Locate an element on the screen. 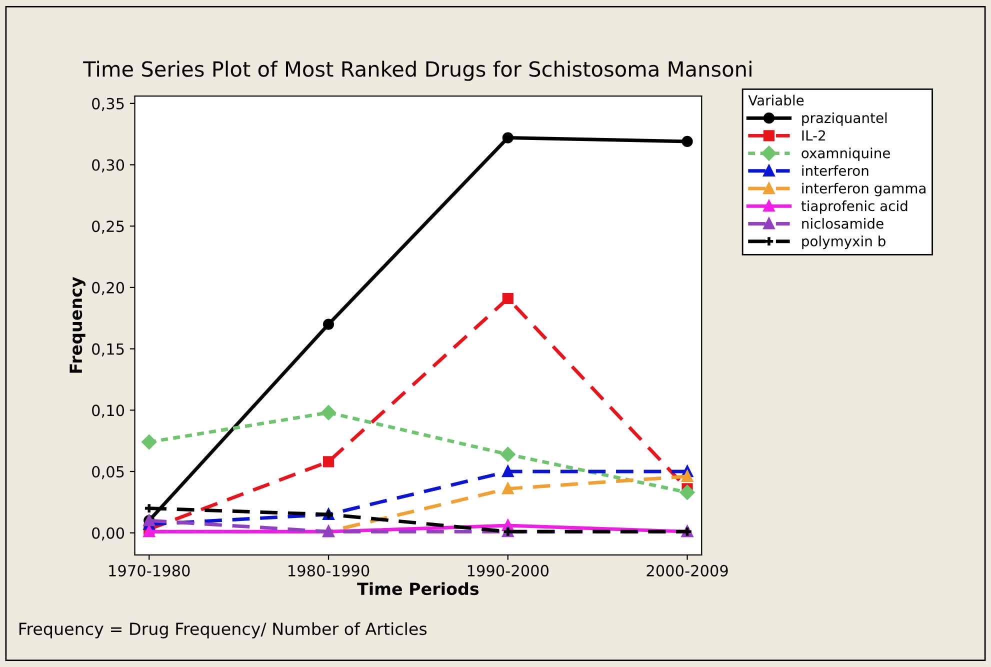 The height and width of the screenshot is (667, 991). chart-title: Time Series Plot of Most Ranked Drugs for Schistosoma Mansoni is located at coordinates (417, 70).